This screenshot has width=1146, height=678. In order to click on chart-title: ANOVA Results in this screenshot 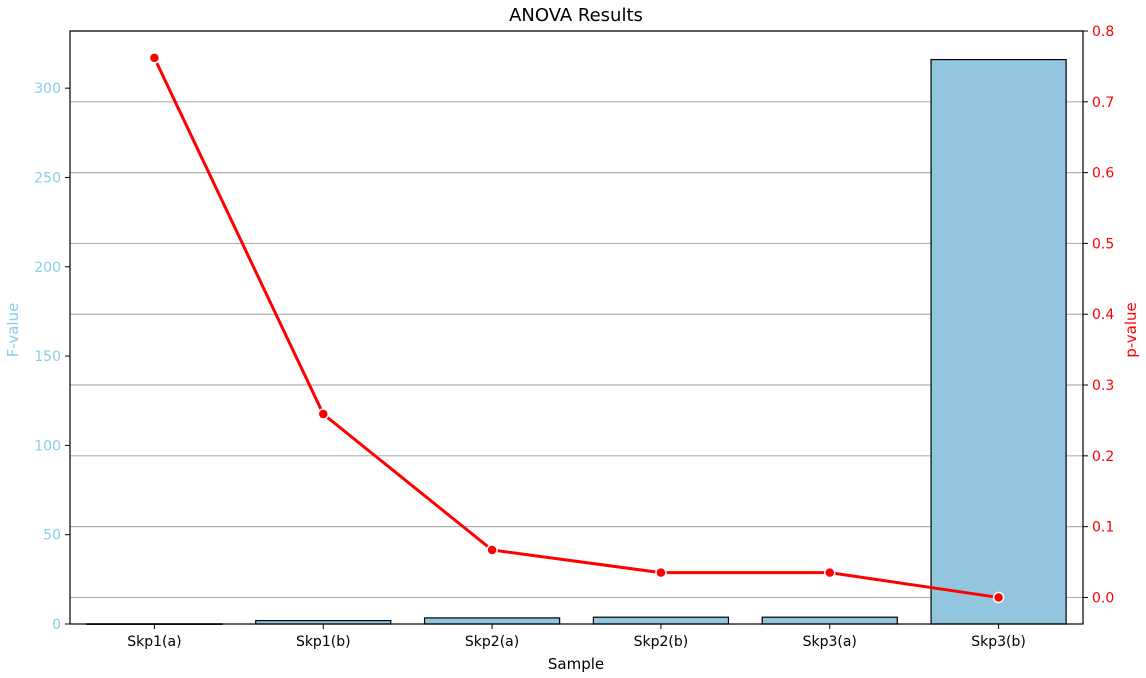, I will do `click(576, 15)`.